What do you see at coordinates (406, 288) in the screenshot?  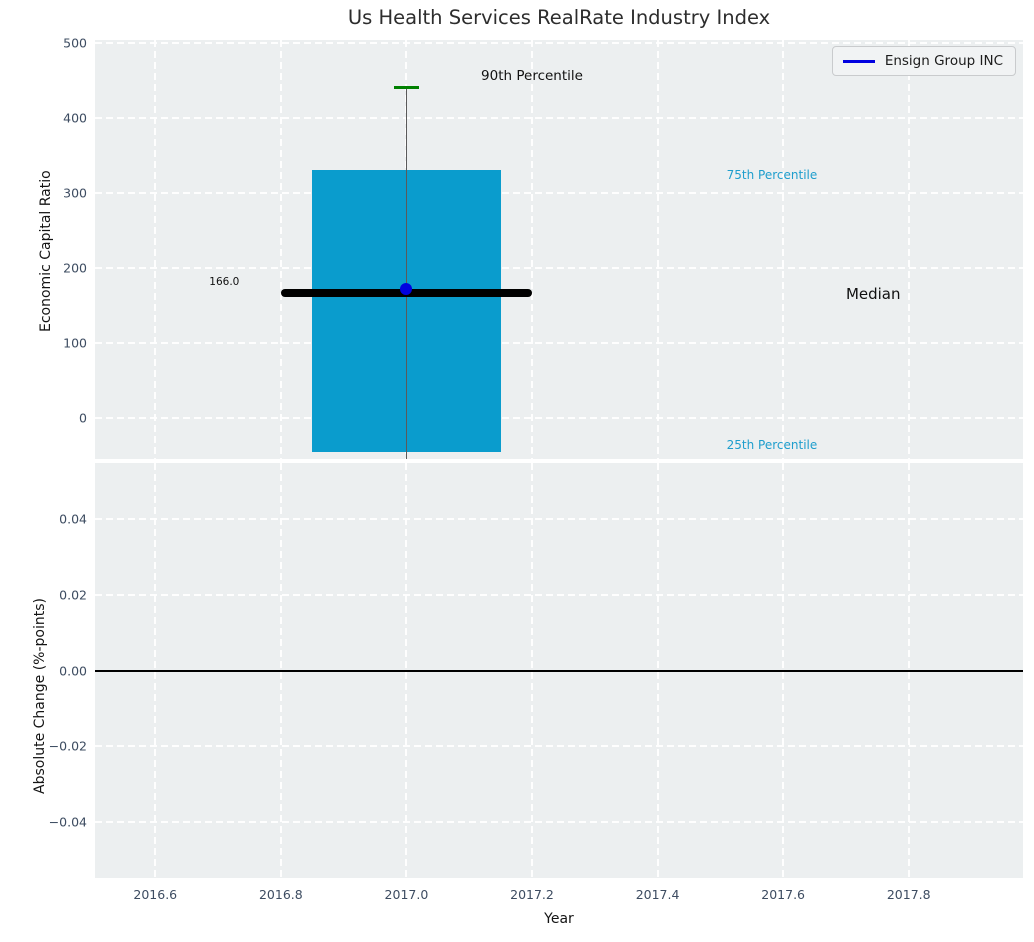 I see `company-data-point` at bounding box center [406, 288].